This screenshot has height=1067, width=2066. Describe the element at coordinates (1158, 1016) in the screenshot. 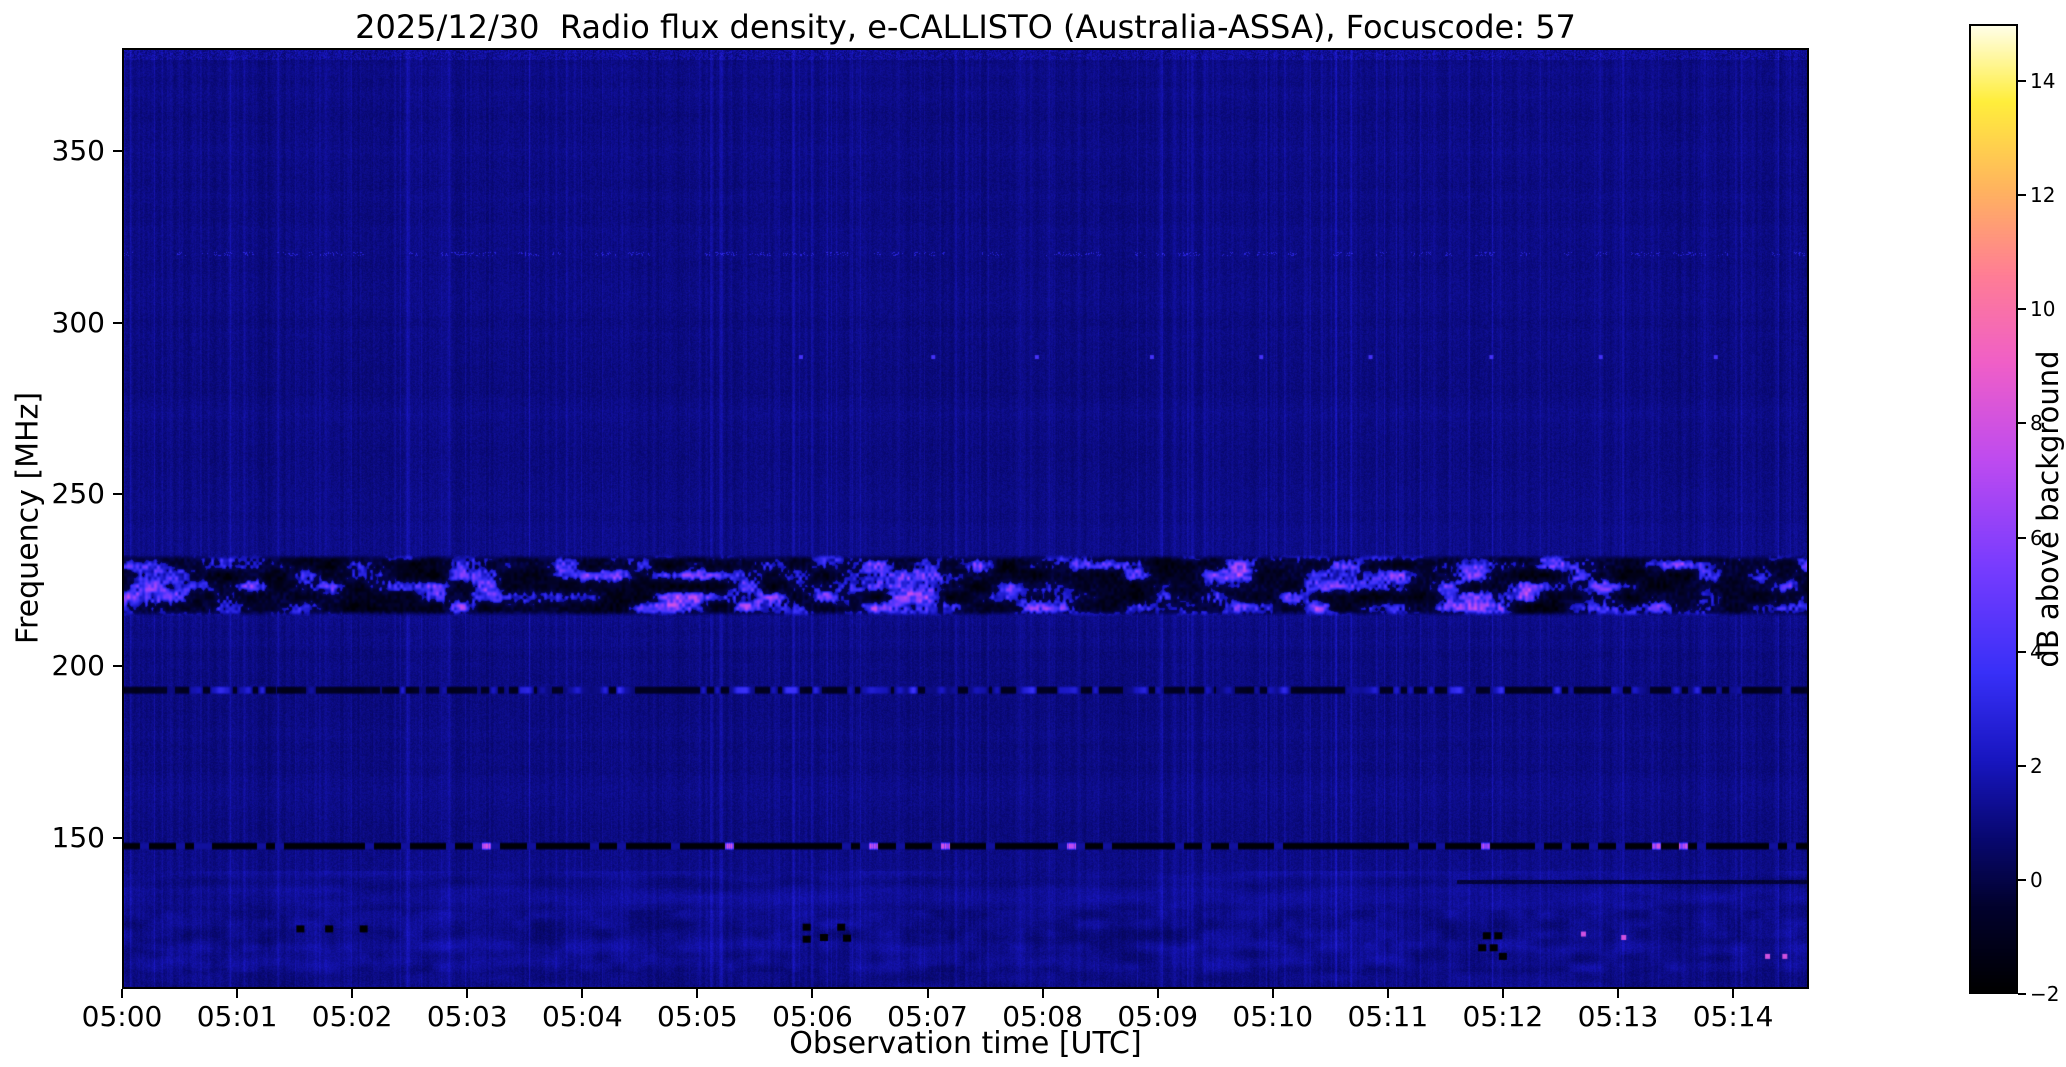

I see `x-tick-label: 05:09` at that location.